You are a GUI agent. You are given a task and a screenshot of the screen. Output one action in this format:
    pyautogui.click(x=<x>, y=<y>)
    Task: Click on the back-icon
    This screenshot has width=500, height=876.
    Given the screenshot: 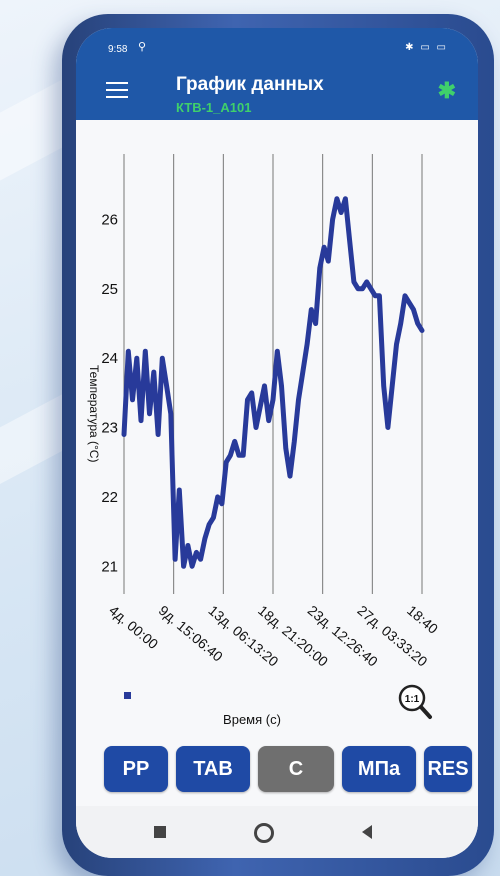 What is the action you would take?
    pyautogui.click(x=367, y=832)
    